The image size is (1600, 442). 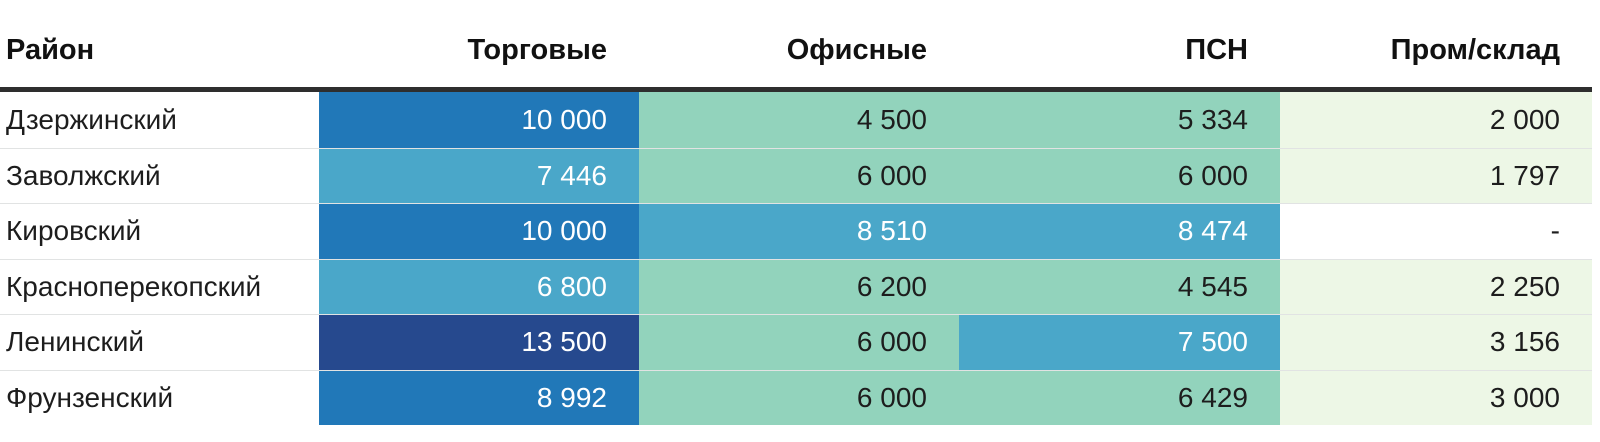 What do you see at coordinates (1436, 286) in the screenshot?
I see `value-cell: 2 250` at bounding box center [1436, 286].